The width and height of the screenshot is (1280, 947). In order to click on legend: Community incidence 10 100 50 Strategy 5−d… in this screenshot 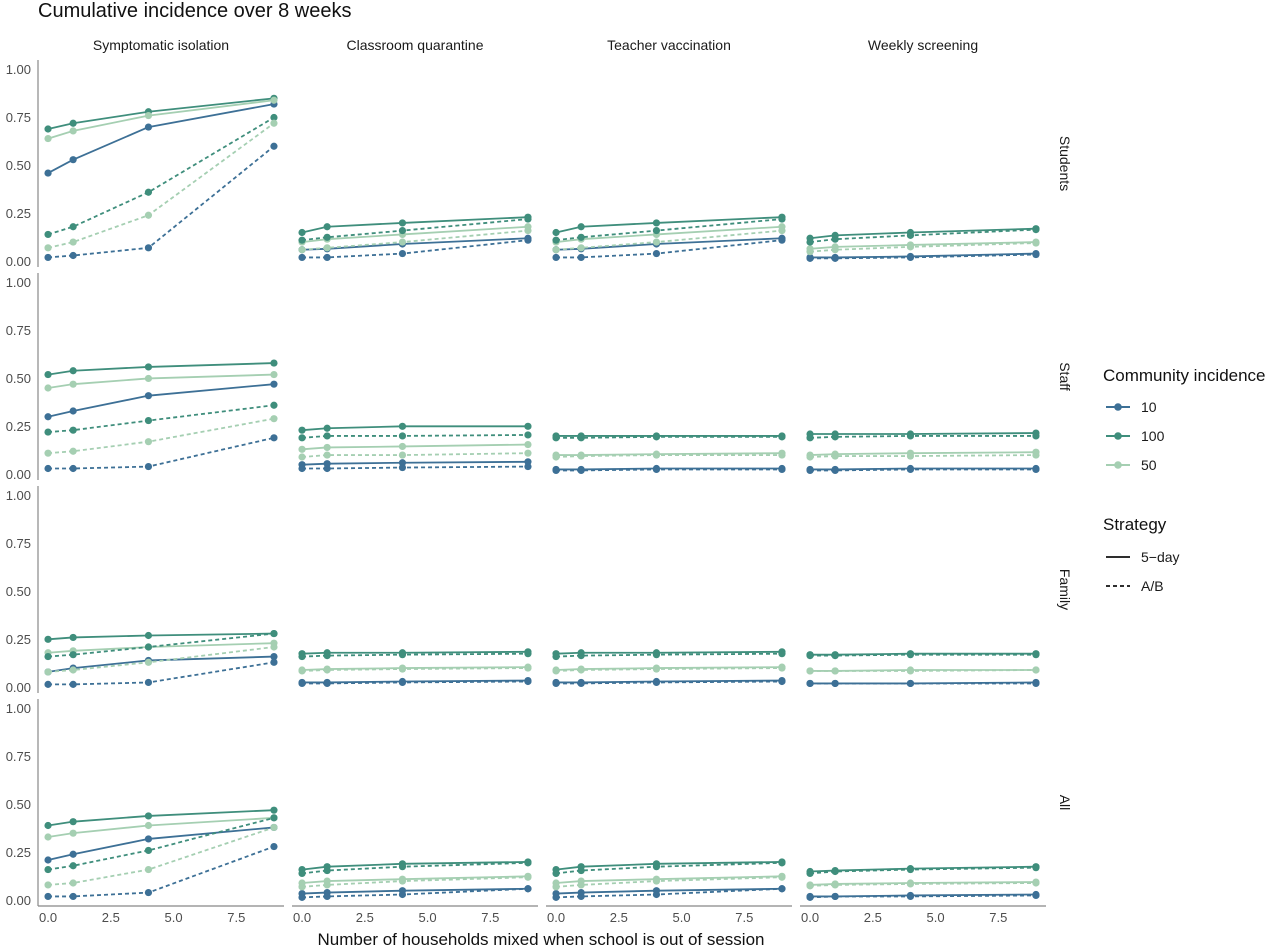, I will do `click(1184, 480)`.